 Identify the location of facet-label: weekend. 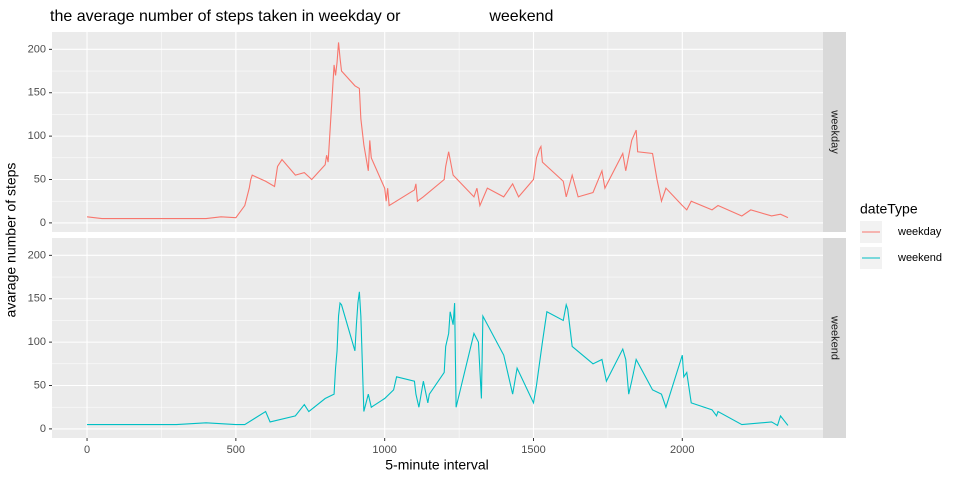
(835, 337).